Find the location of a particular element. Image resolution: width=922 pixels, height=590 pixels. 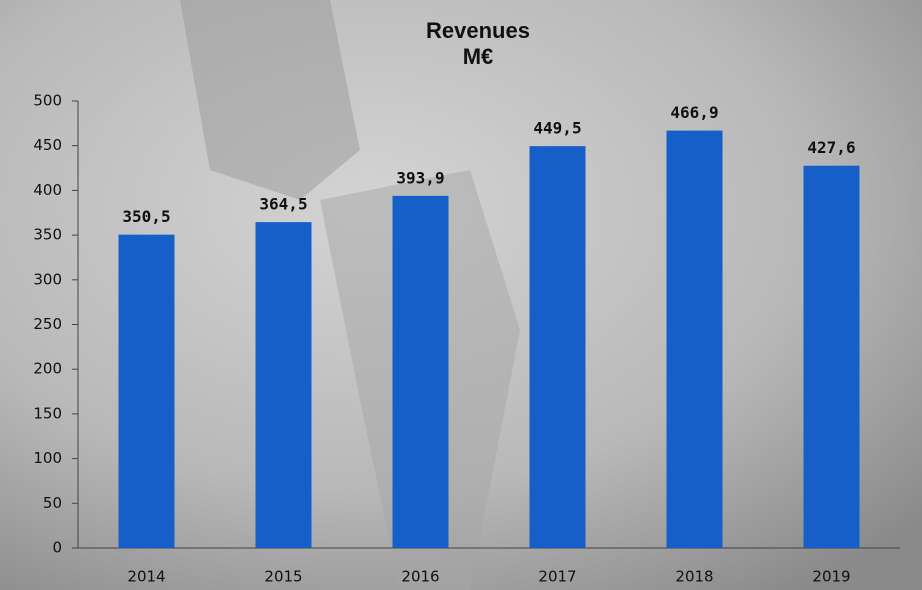

y-tick-label: 0 is located at coordinates (57, 548).